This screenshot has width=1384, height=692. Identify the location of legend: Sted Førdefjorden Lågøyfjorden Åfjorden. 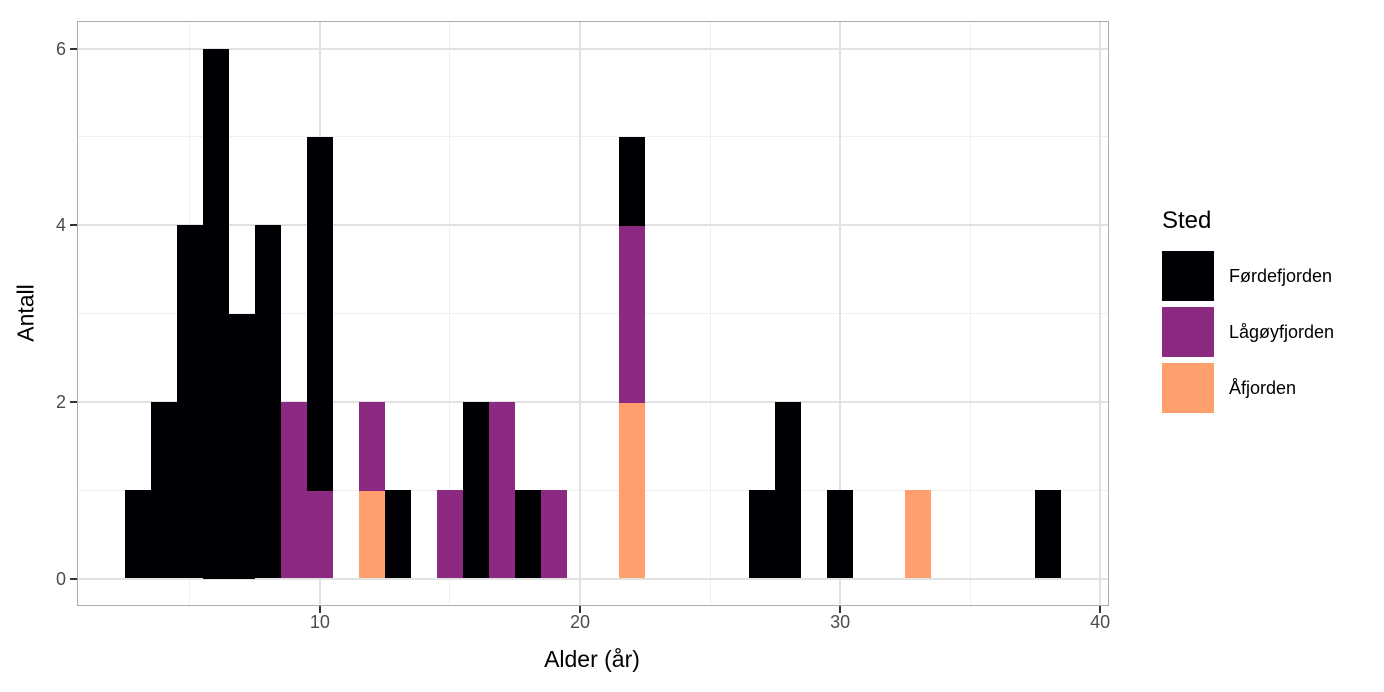
(1248, 313).